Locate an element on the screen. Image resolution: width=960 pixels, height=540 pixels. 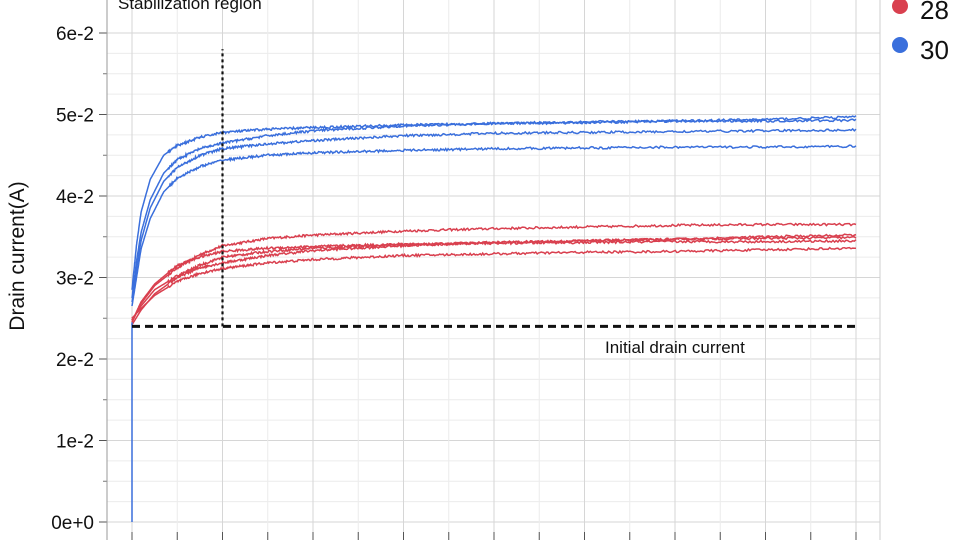
y-tick-label: 5e-2 is located at coordinates (75, 116).